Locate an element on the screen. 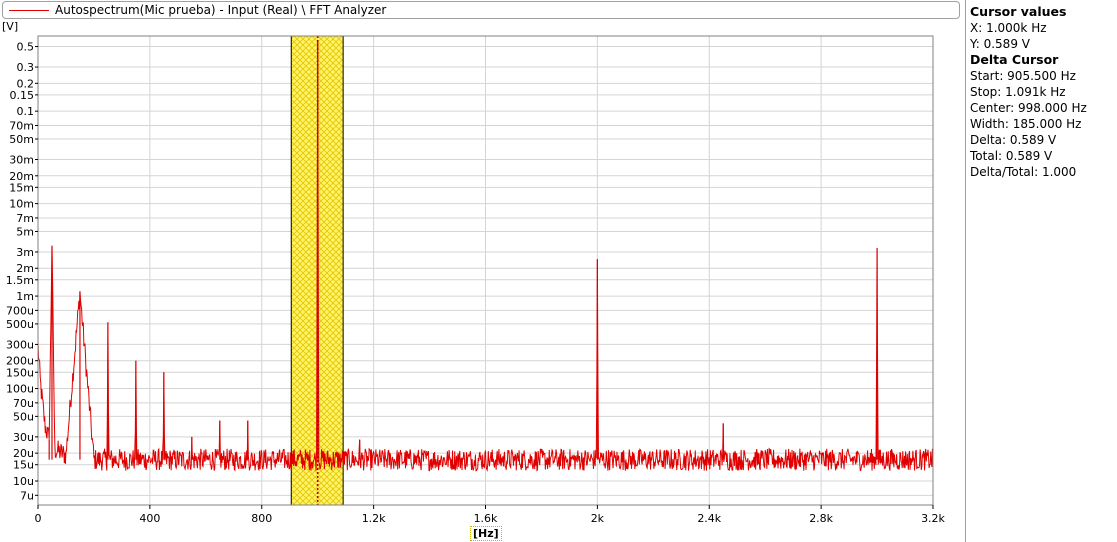 The height and width of the screenshot is (542, 1117). y-tick-label: 30u is located at coordinates (23, 437).